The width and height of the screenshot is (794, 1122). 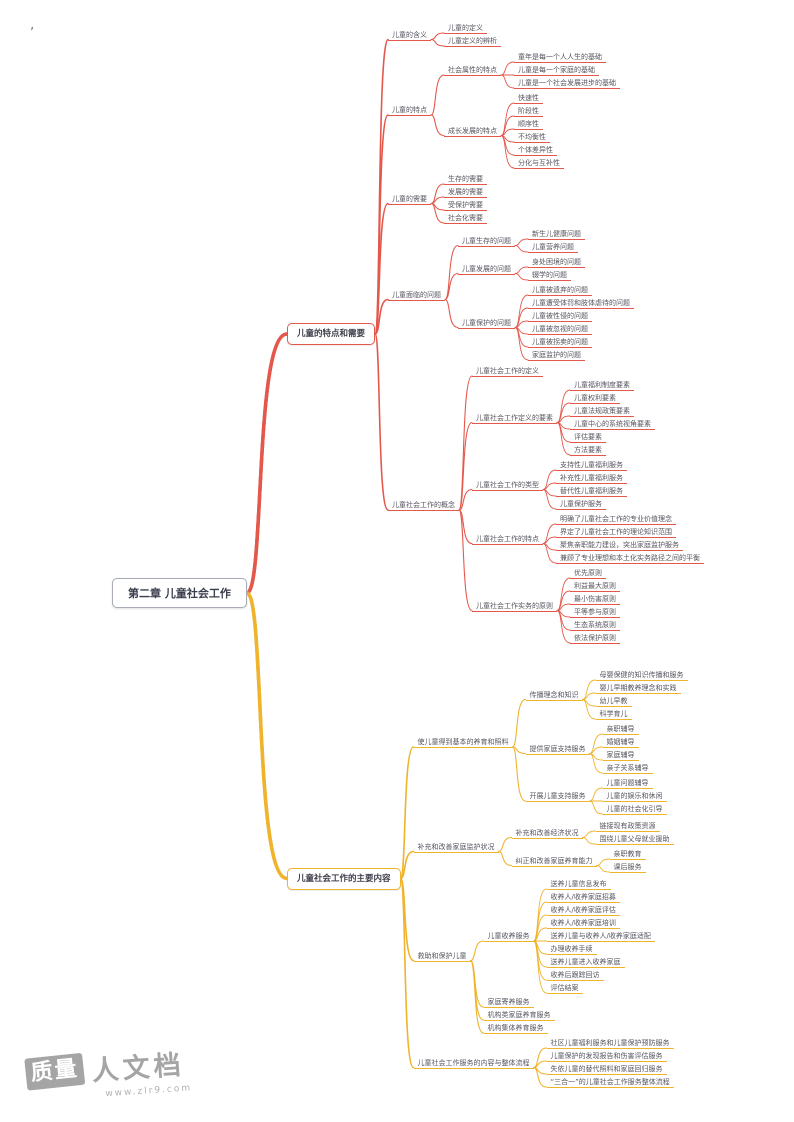 What do you see at coordinates (557, 234) in the screenshot?
I see `mindmap-node: 新生儿健康问题` at bounding box center [557, 234].